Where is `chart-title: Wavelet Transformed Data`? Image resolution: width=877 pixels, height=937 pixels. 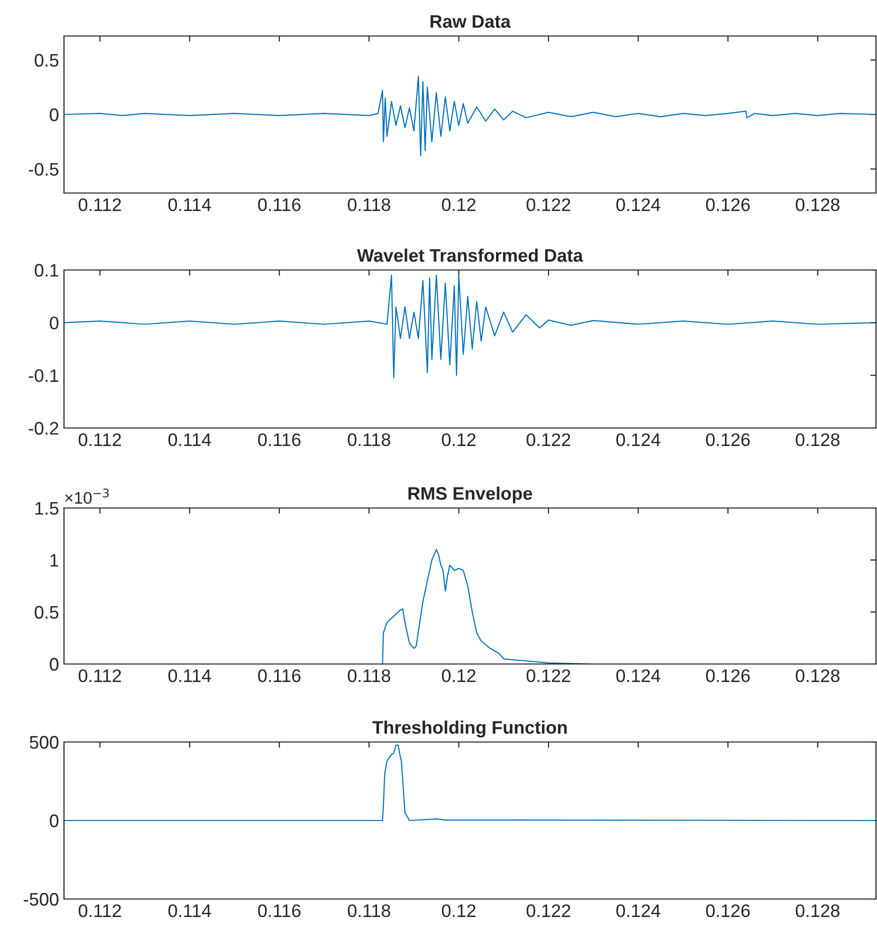
chart-title: Wavelet Transformed Data is located at coordinates (470, 255).